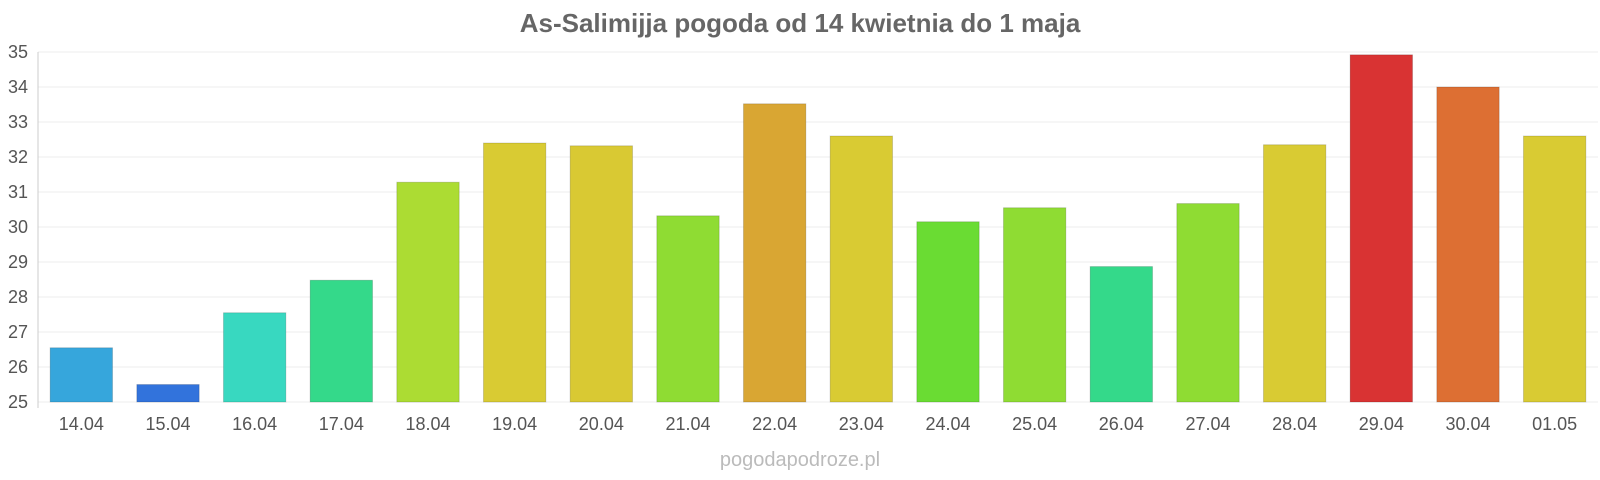  I want to click on bar-26.04, so click(1121, 334).